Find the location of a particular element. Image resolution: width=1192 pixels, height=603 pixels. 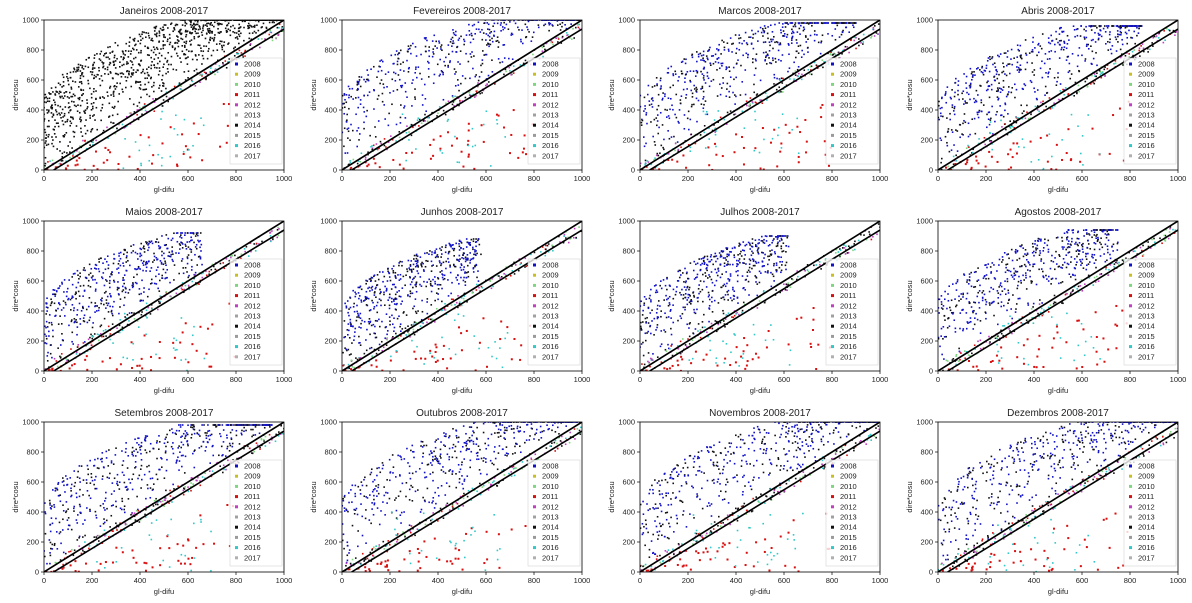

legend-entry: 2013 is located at coordinates (1146, 115).